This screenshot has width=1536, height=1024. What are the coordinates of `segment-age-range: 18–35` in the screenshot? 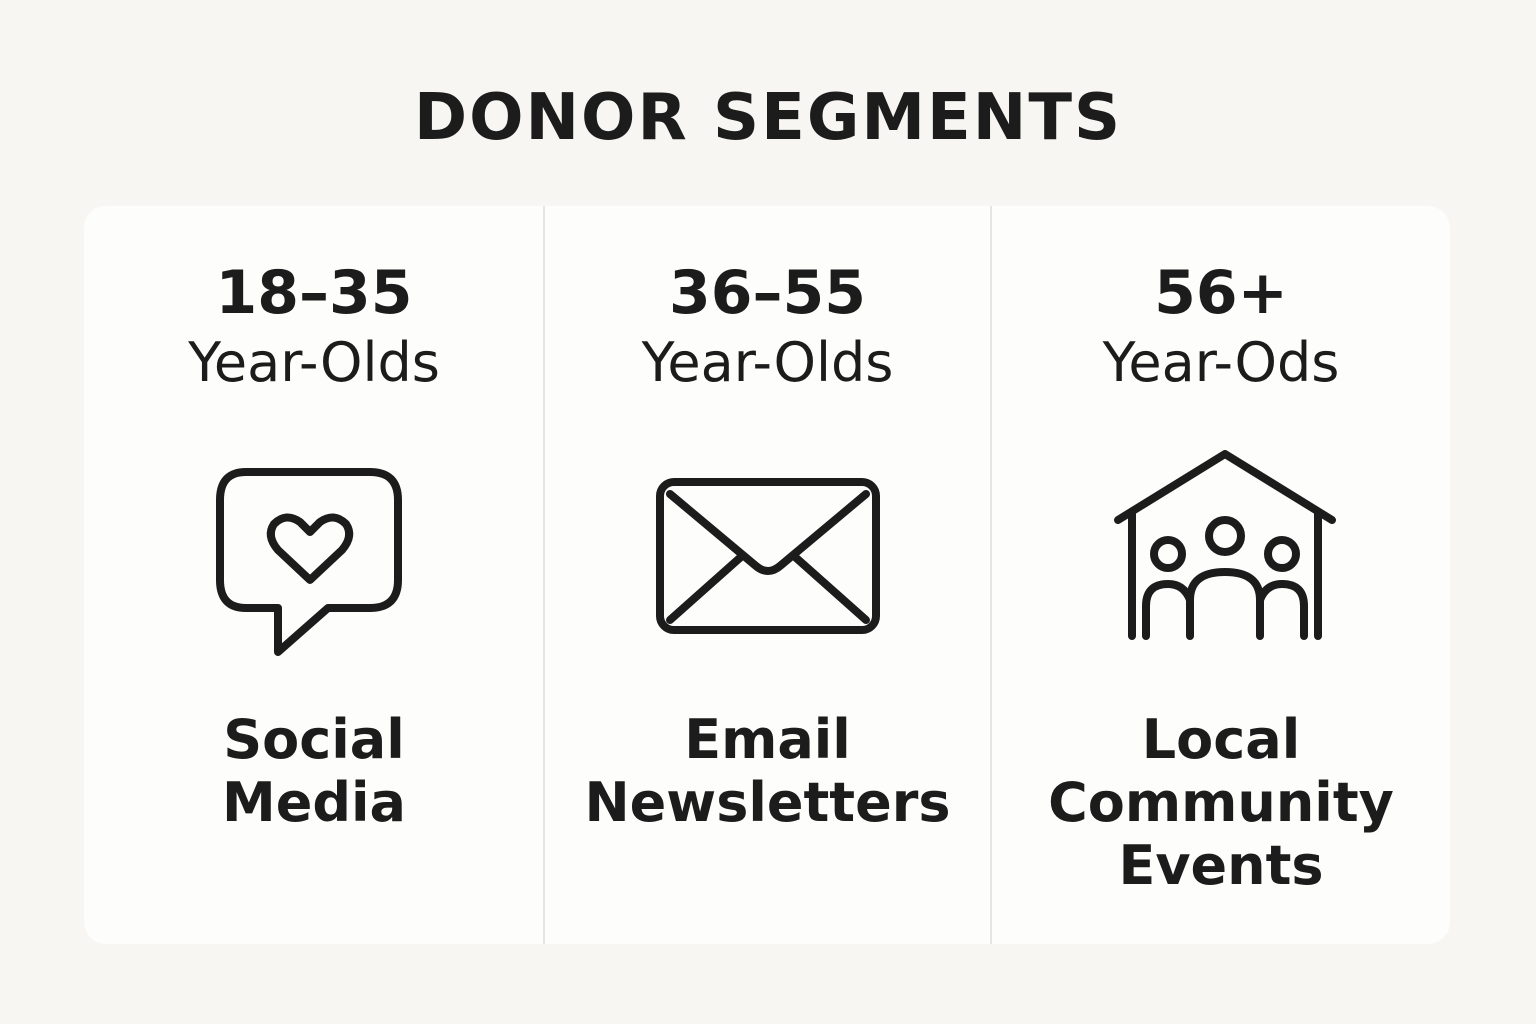 It's located at (314, 293).